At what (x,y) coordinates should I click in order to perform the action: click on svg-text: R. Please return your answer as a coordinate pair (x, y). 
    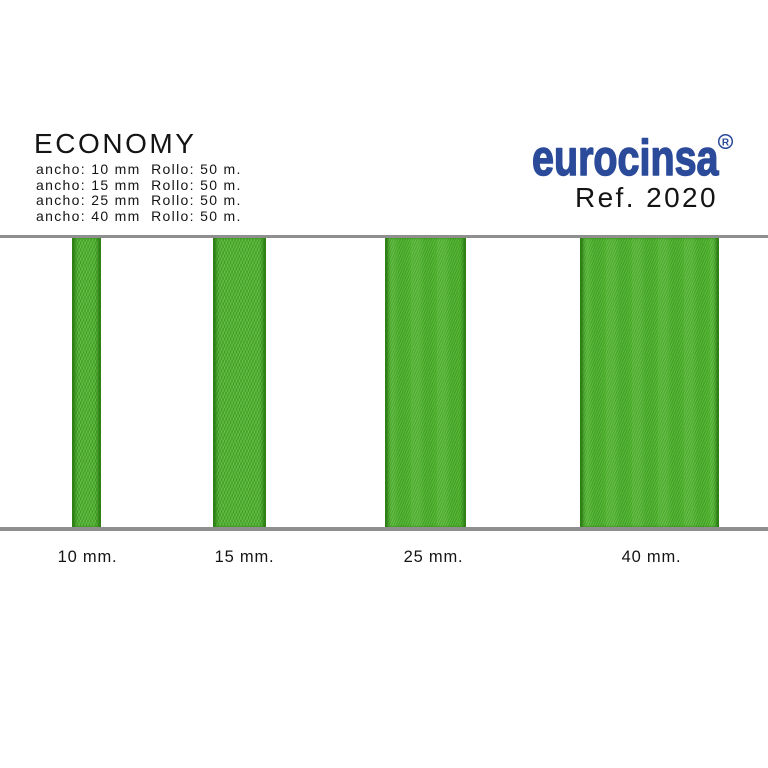
    Looking at the image, I should click on (726, 143).